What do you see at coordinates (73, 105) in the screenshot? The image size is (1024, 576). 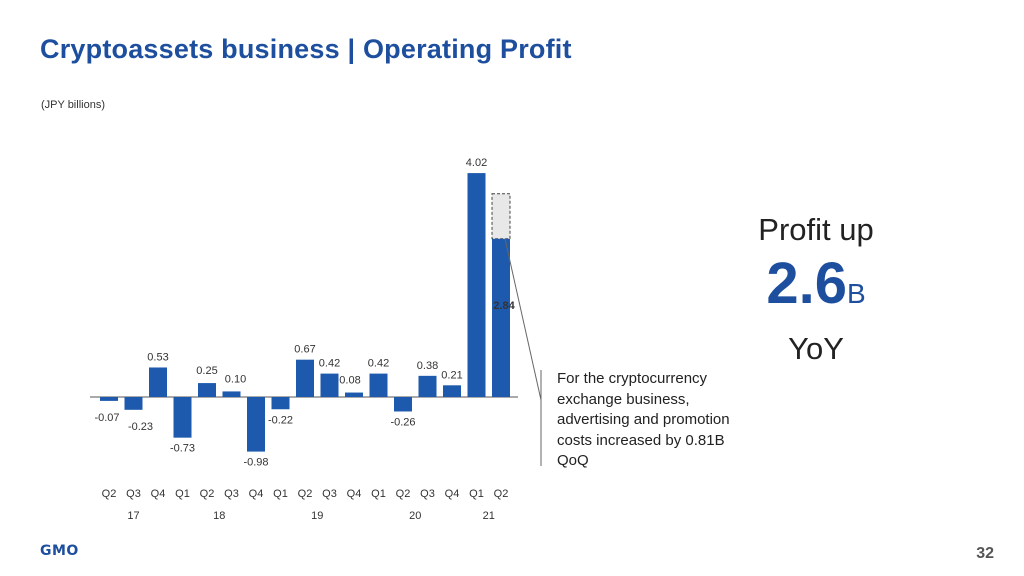 I see `unit-label: (JPY billions)` at bounding box center [73, 105].